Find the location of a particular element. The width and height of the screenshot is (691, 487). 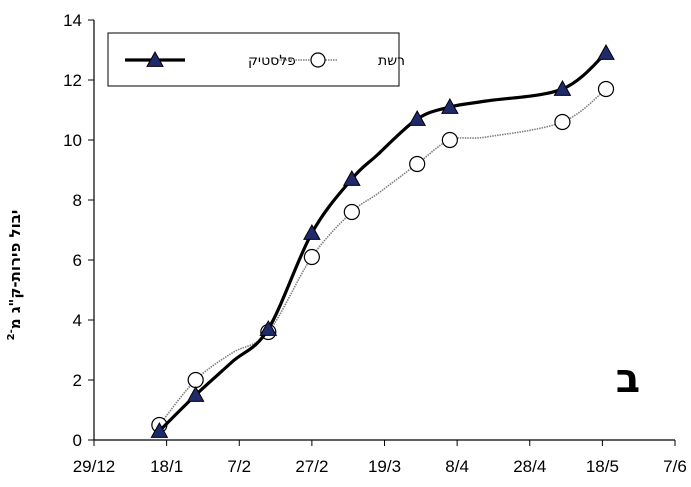

x-tick-label: 8/4 is located at coordinates (457, 466).